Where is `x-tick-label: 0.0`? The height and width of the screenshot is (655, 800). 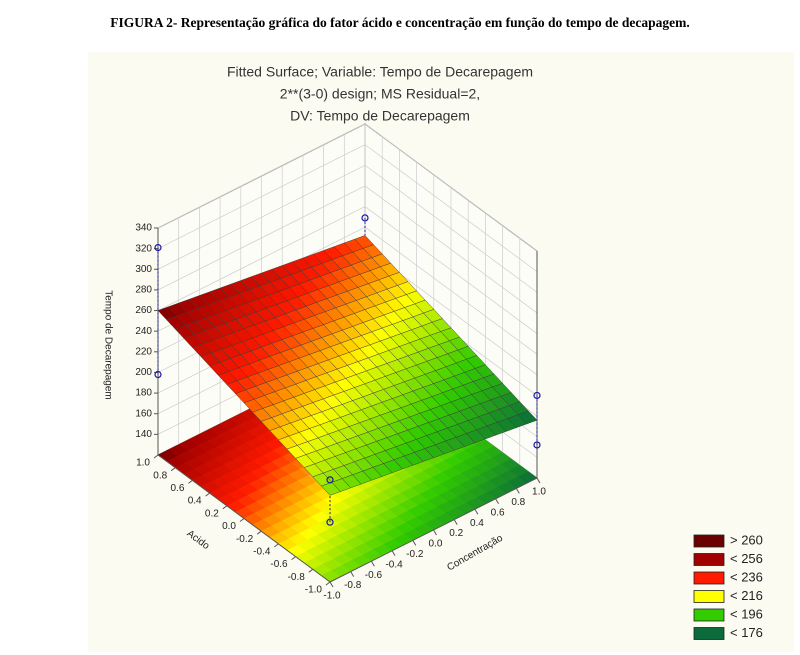
x-tick-label: 0.0 is located at coordinates (229, 526).